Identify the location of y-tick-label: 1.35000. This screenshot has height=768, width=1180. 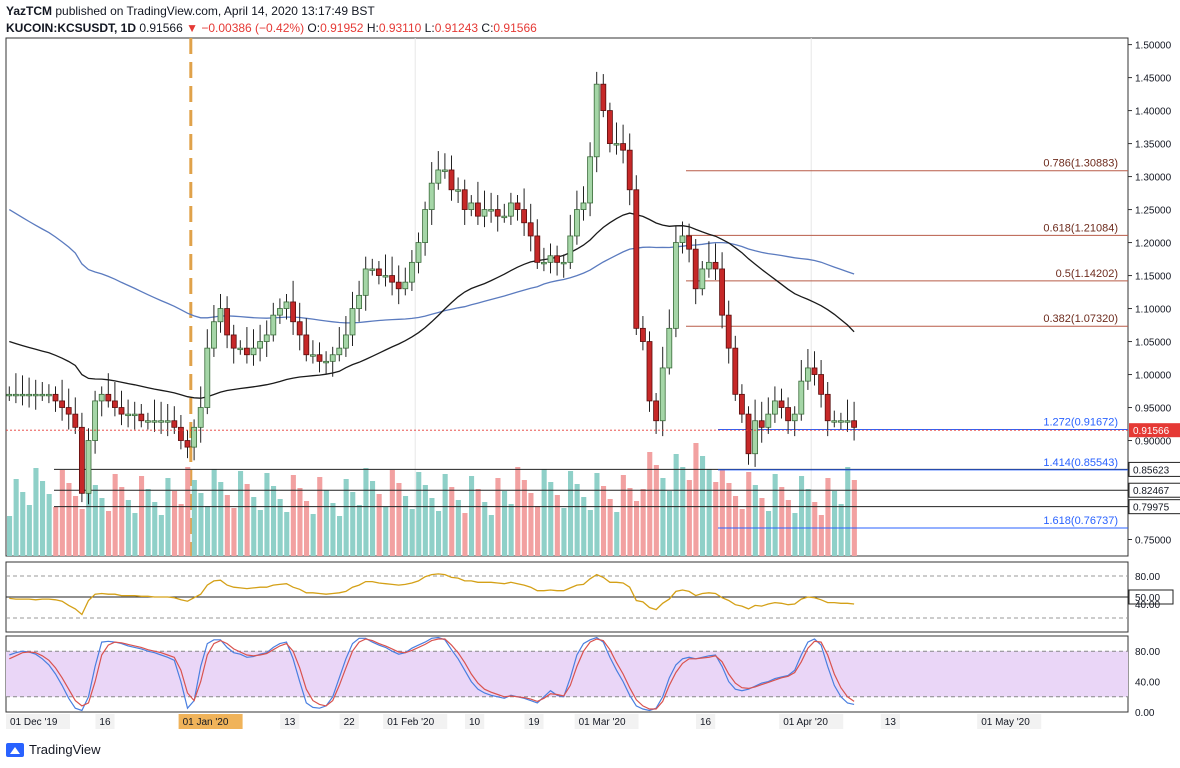
(1153, 145).